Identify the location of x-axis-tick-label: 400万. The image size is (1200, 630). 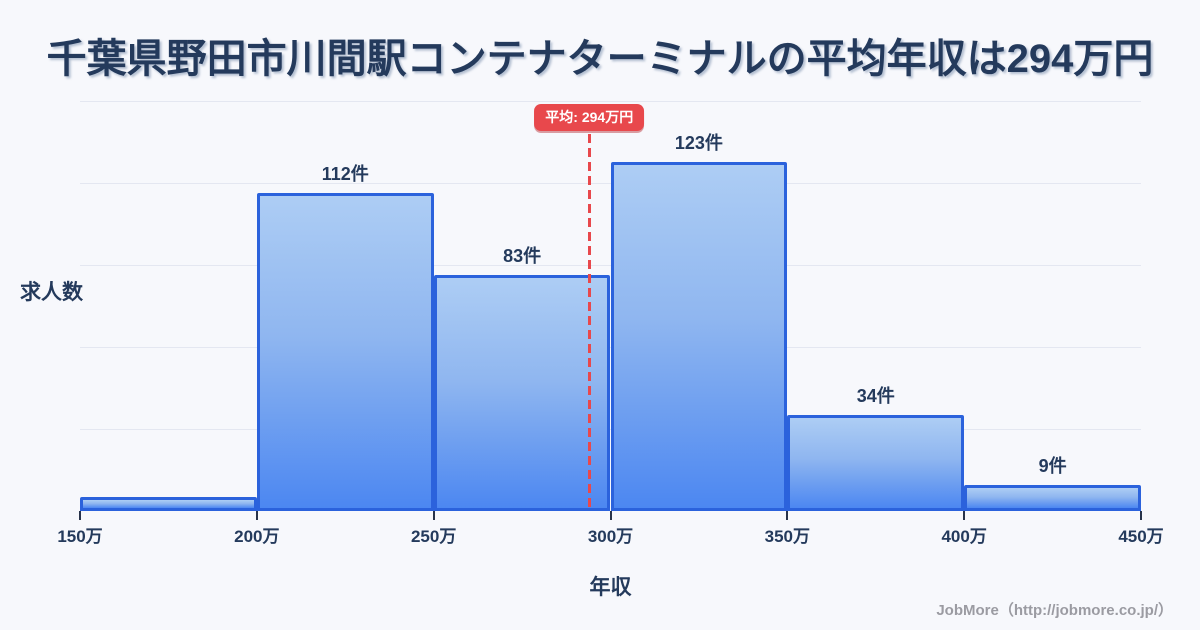
(964, 536).